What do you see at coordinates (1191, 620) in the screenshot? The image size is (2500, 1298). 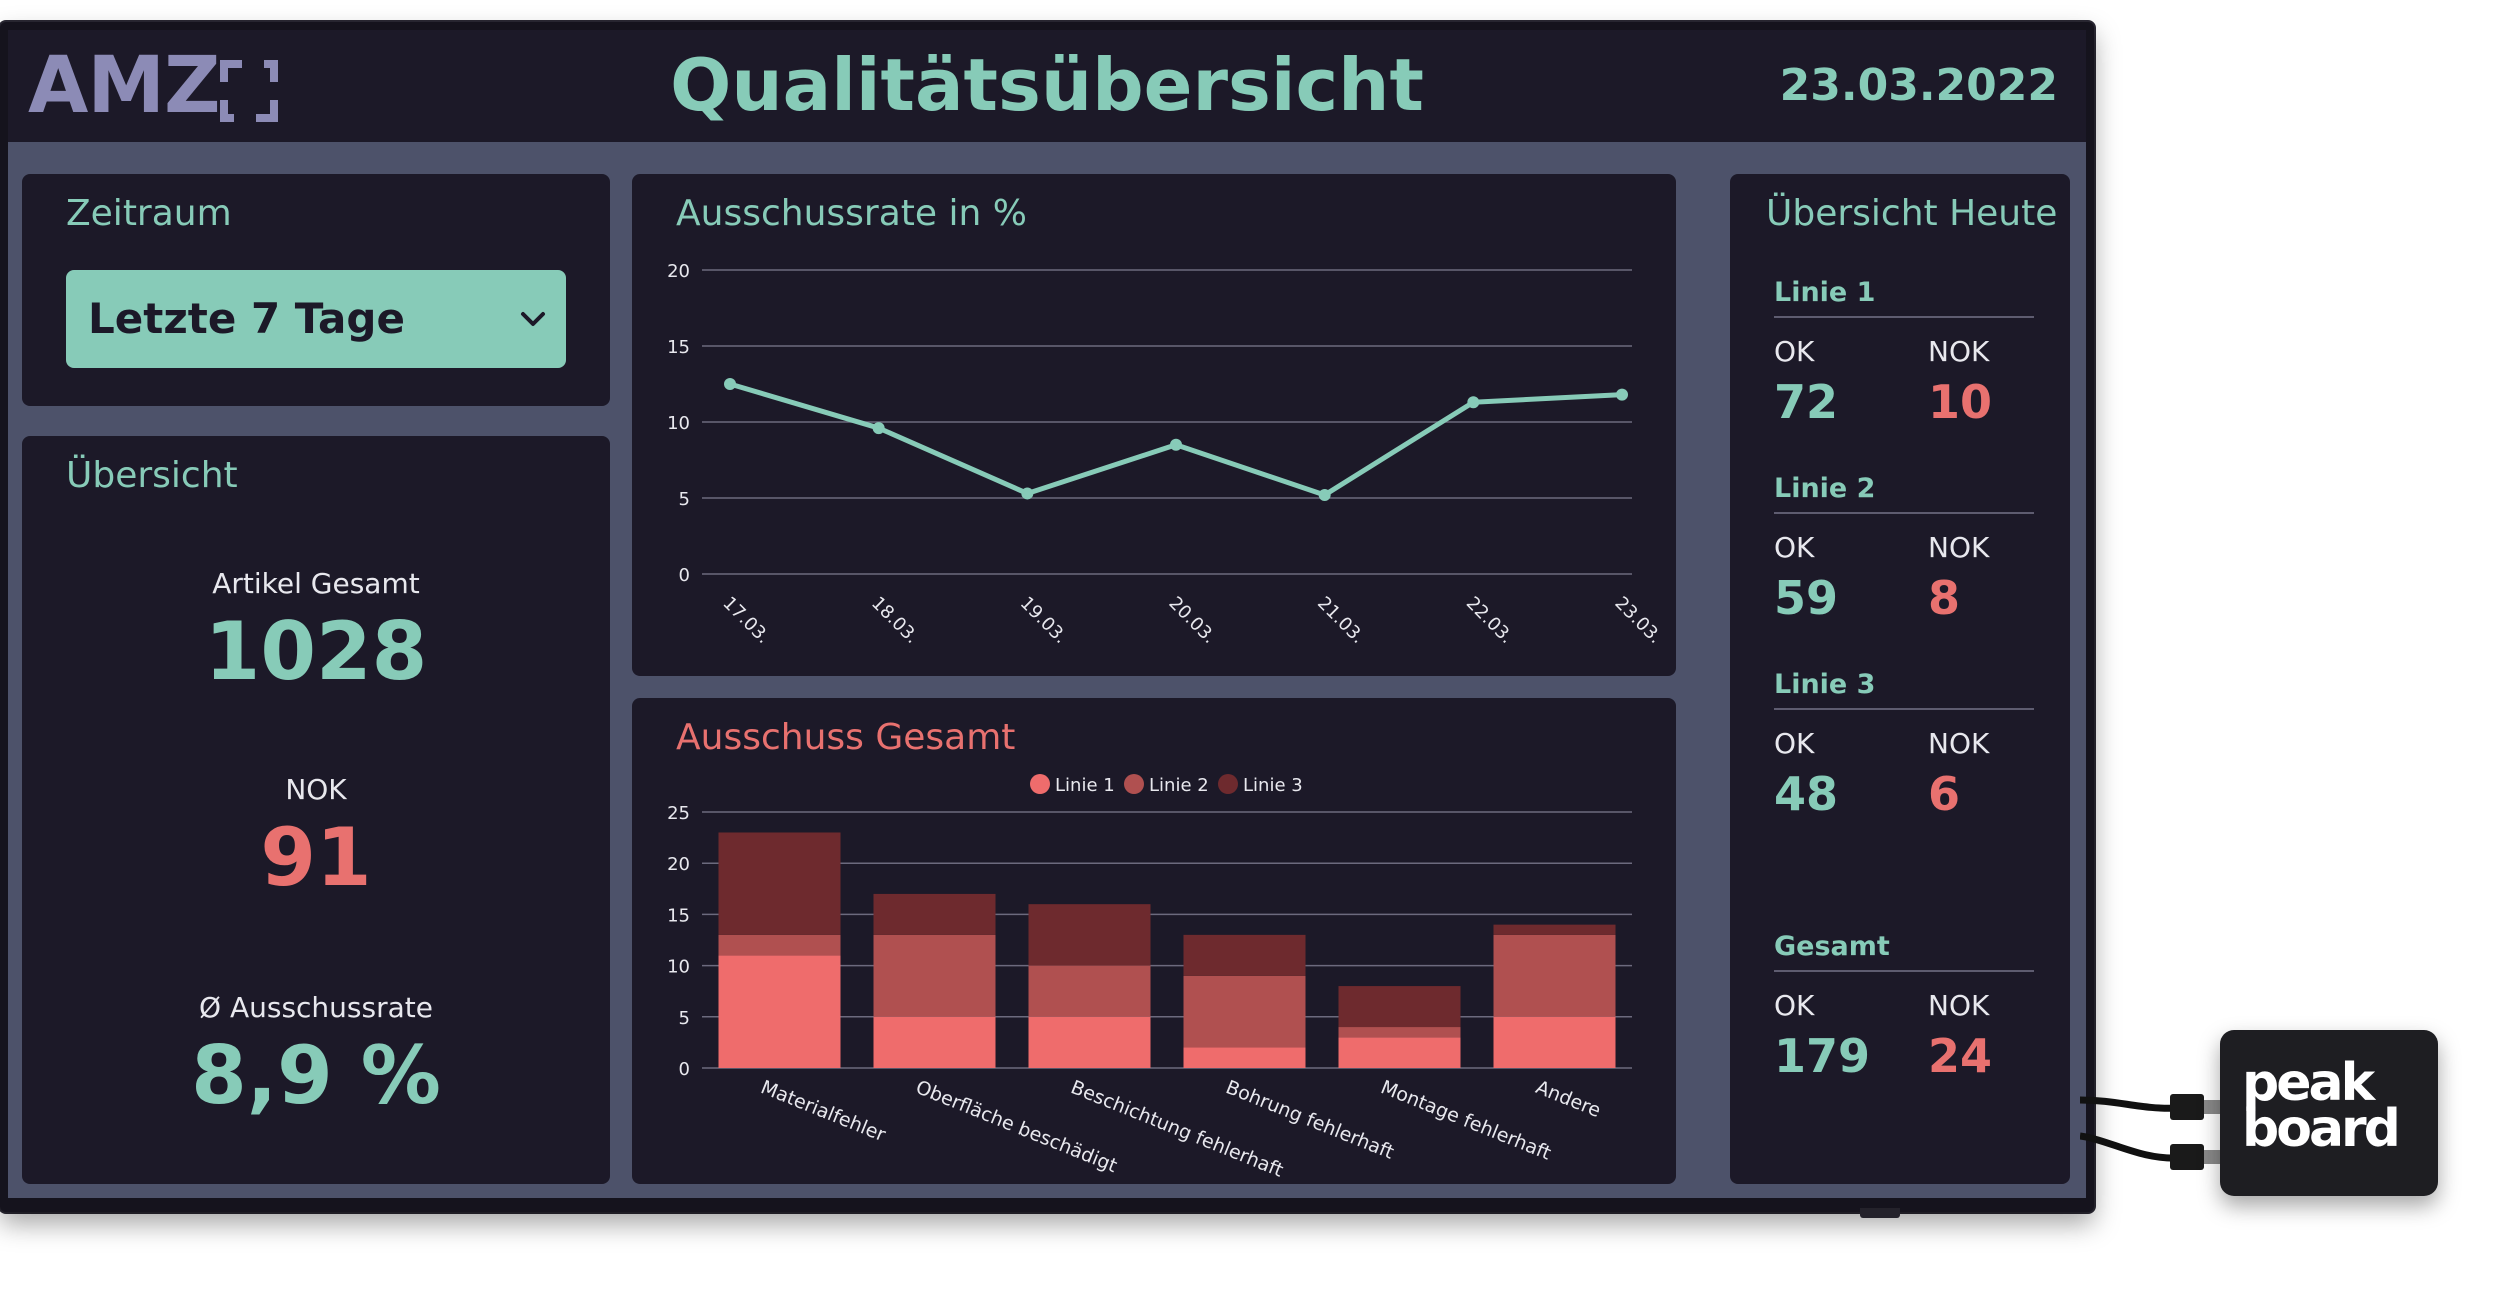 I see `x-tick-label: 20.03.` at bounding box center [1191, 620].